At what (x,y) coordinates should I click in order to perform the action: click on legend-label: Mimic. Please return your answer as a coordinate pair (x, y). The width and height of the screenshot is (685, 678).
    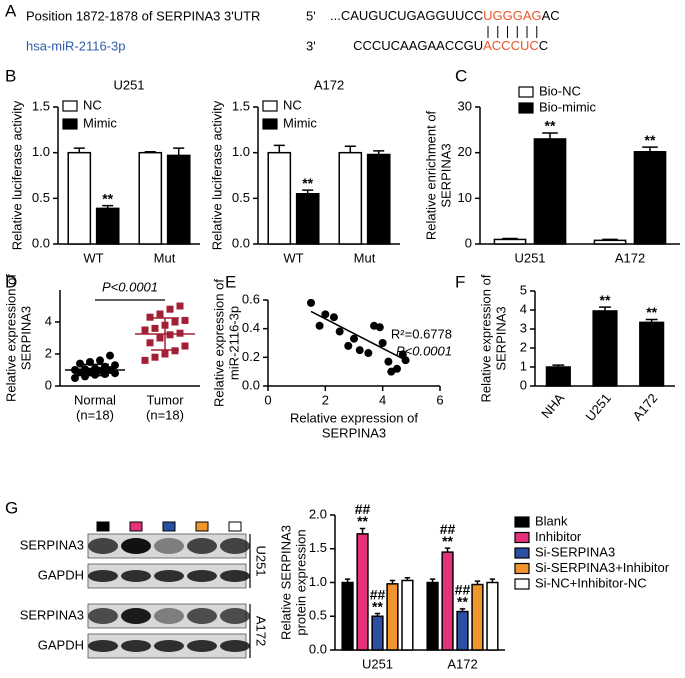
    Looking at the image, I should click on (100, 122).